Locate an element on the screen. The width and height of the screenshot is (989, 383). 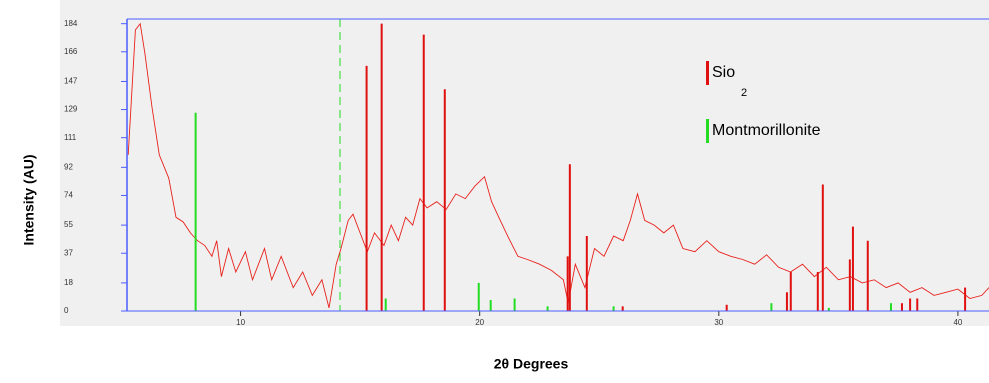
y-tick-label: 129 is located at coordinates (71, 109).